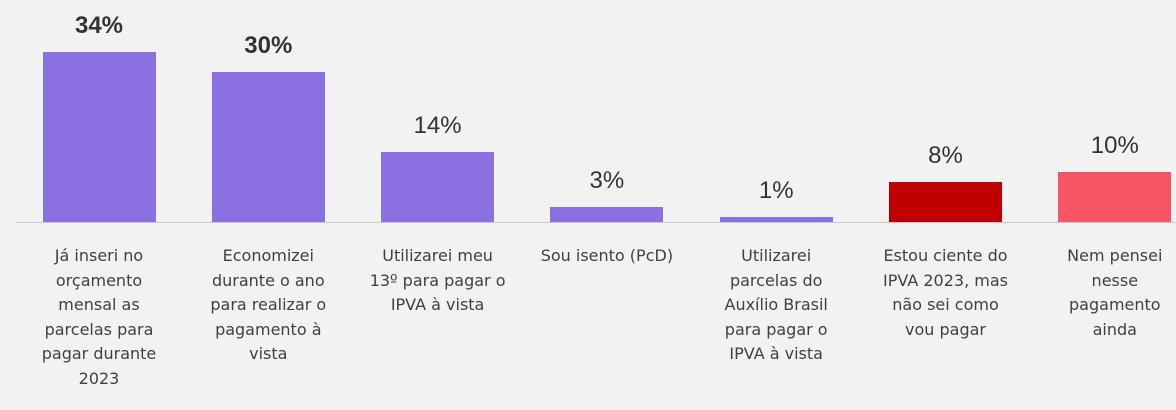  Describe the element at coordinates (437, 125) in the screenshot. I see `value-label: 14%` at that location.